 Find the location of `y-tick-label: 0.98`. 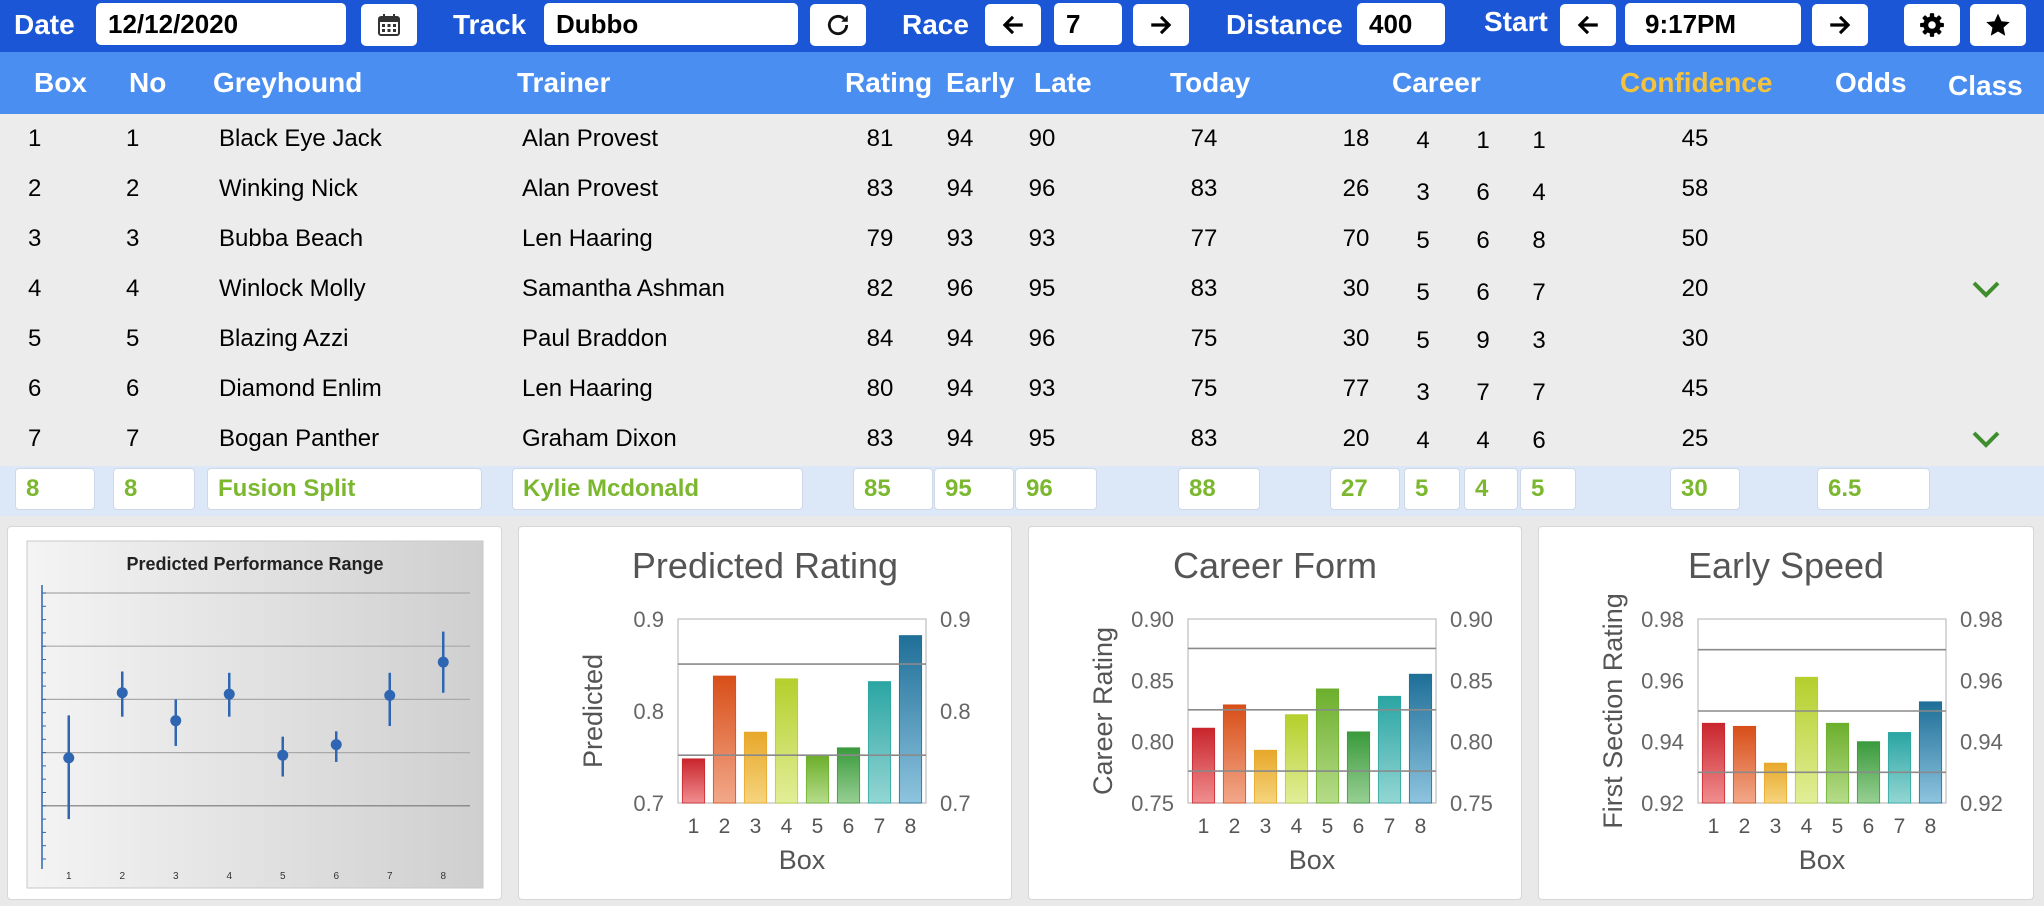

y-tick-label: 0.98 is located at coordinates (1662, 619).